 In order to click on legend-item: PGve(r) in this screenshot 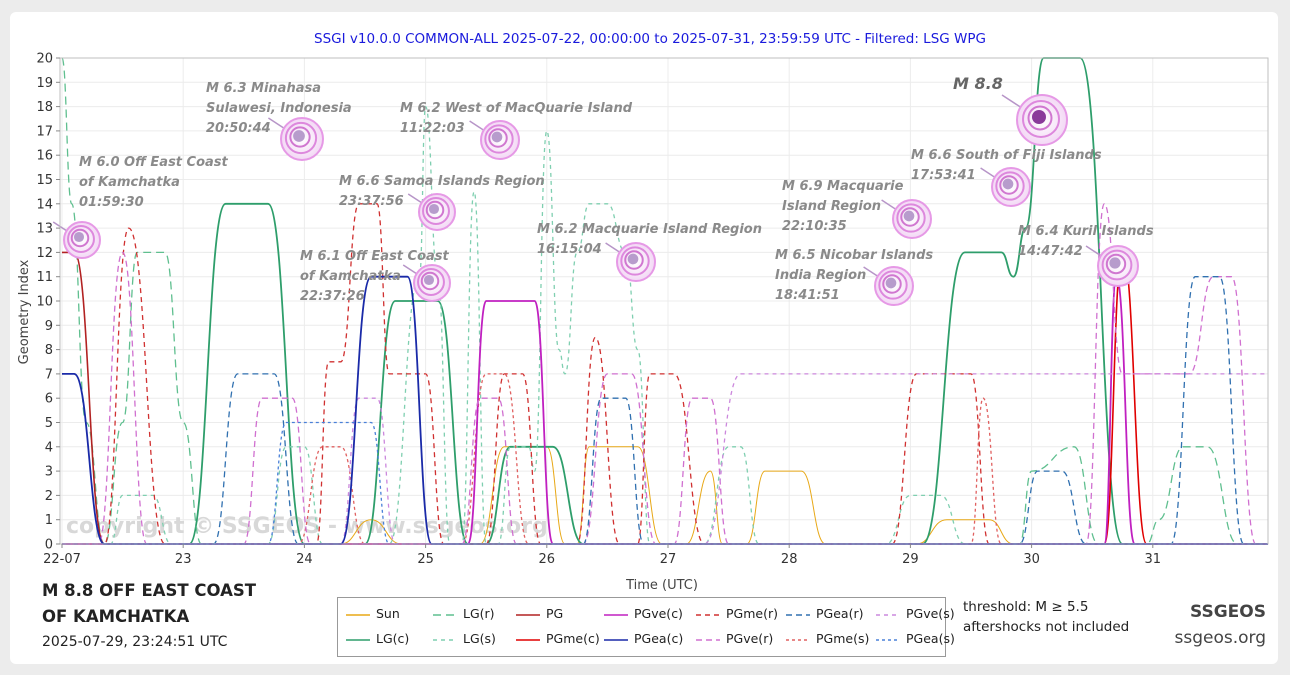, I will do `click(734, 638)`.